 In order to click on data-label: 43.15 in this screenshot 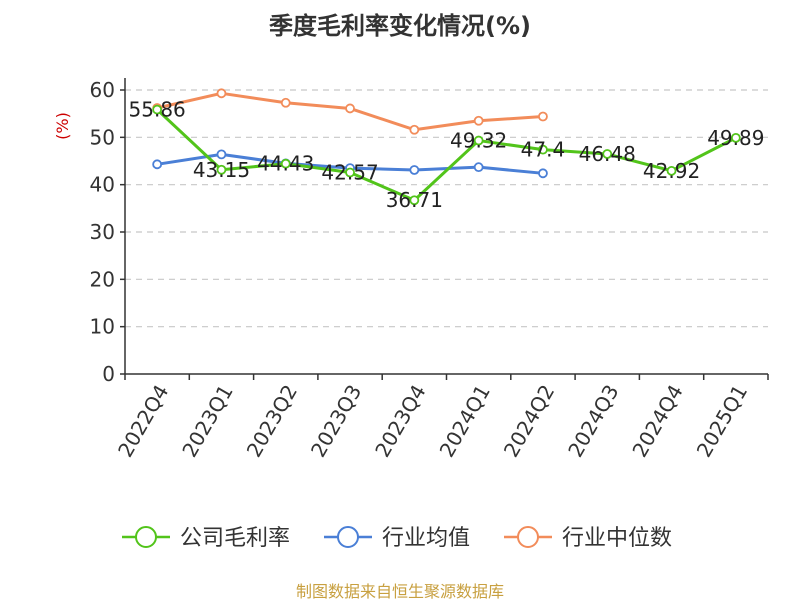, I will do `click(221, 170)`.